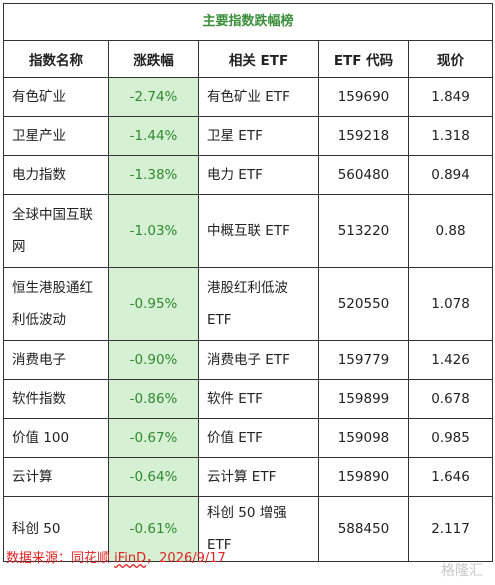  Describe the element at coordinates (56, 97) in the screenshot. I see `table-cell: 有色矿业` at that location.